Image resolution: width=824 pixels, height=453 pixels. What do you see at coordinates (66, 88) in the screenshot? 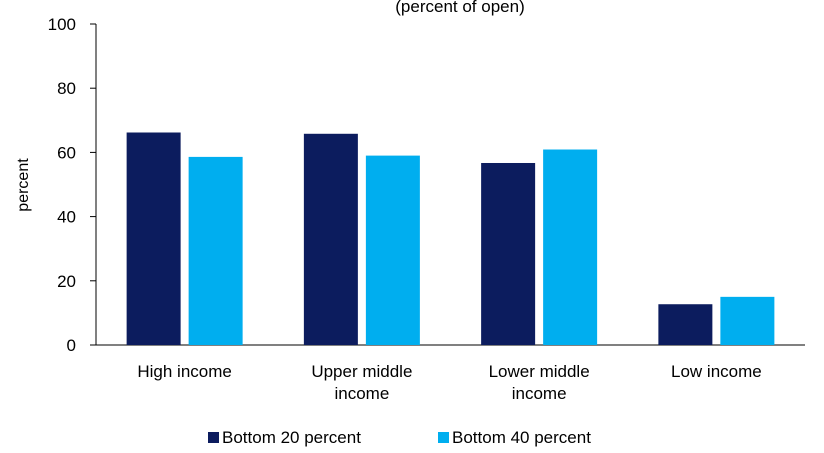
I see `y-tick-label: 80` at bounding box center [66, 88].